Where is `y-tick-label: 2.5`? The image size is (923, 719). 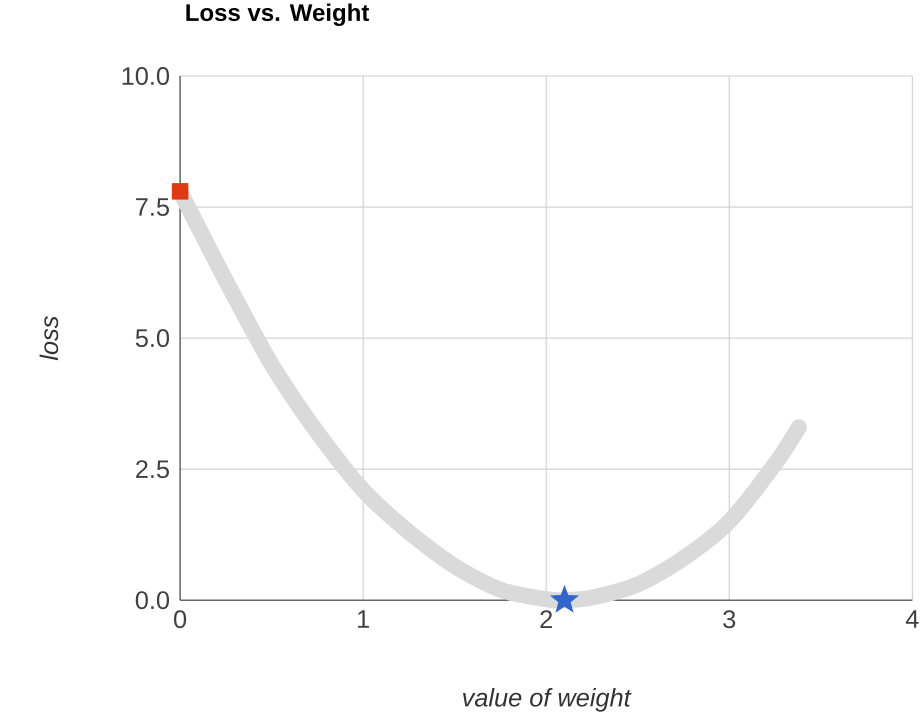
y-tick-label: 2.5 is located at coordinates (152, 469).